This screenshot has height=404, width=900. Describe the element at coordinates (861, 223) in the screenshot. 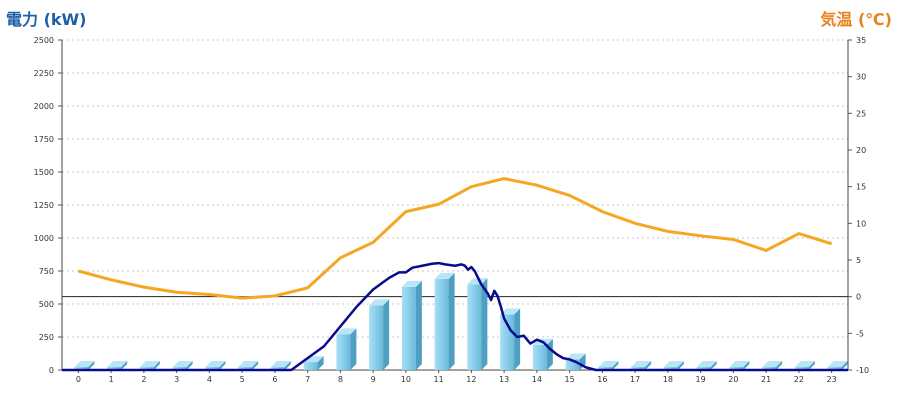

I see `right-tick-label: 10` at that location.